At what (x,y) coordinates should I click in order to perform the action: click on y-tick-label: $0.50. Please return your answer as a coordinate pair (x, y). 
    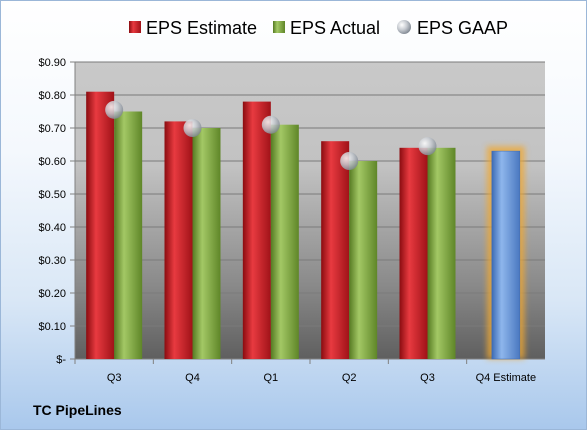
    Looking at the image, I should click on (52, 195).